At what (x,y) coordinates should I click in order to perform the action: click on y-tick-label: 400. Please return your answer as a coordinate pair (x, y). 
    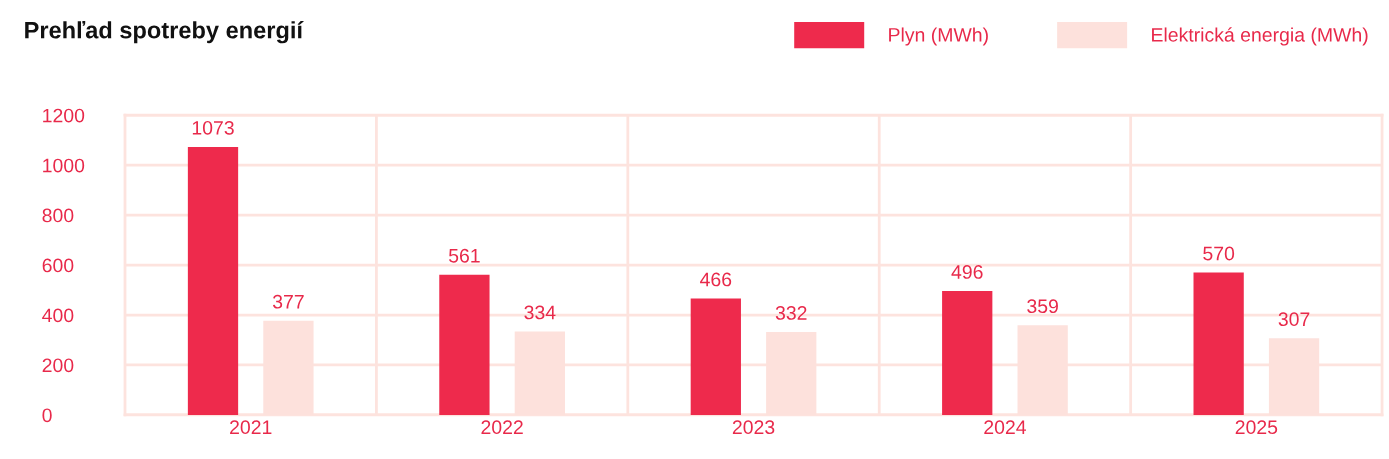
    Looking at the image, I should click on (58, 315).